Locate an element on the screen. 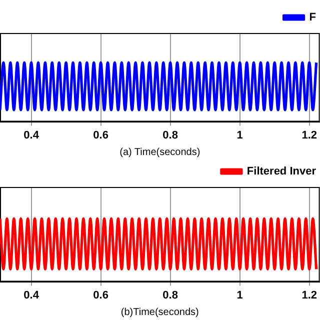 The width and height of the screenshot is (320, 320). legend-label: Filtered Inver is located at coordinates (281, 172).